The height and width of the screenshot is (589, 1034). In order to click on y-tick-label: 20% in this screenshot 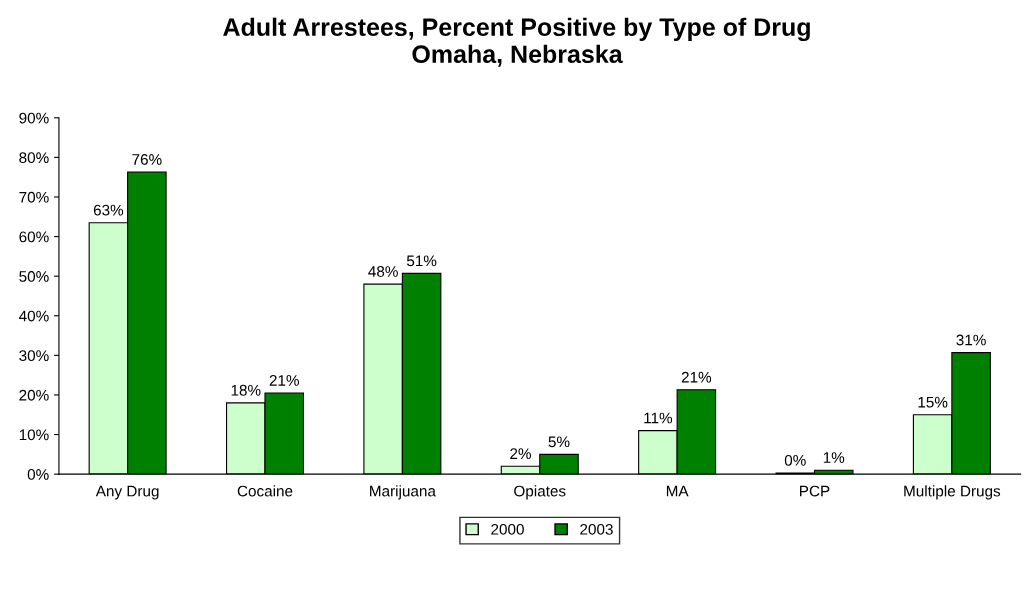, I will do `click(34, 395)`.